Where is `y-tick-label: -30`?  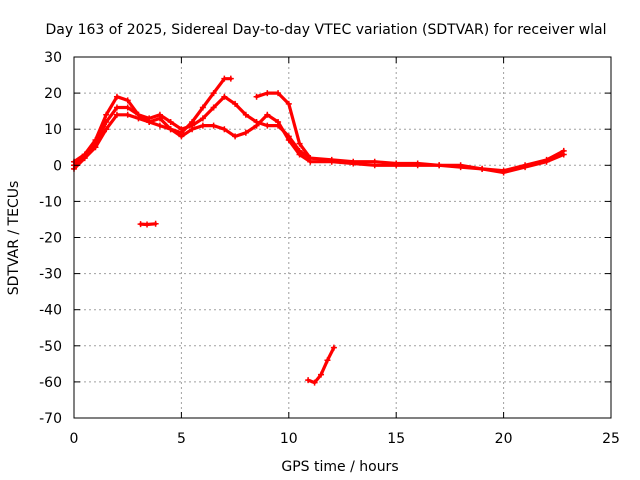 y-tick-label: -30 is located at coordinates (50, 275).